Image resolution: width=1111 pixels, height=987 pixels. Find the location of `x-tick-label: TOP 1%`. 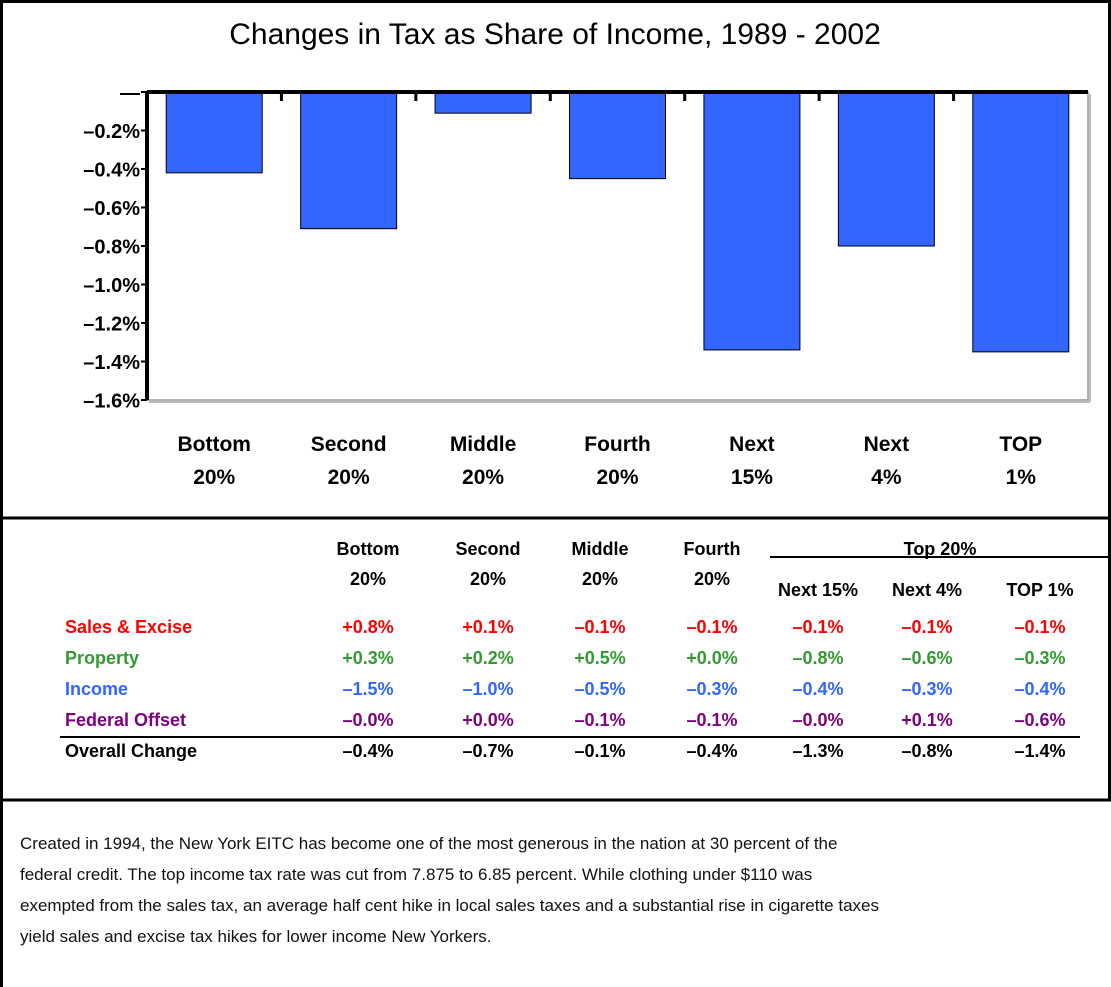

x-tick-label: TOP 1% is located at coordinates (1020, 461).